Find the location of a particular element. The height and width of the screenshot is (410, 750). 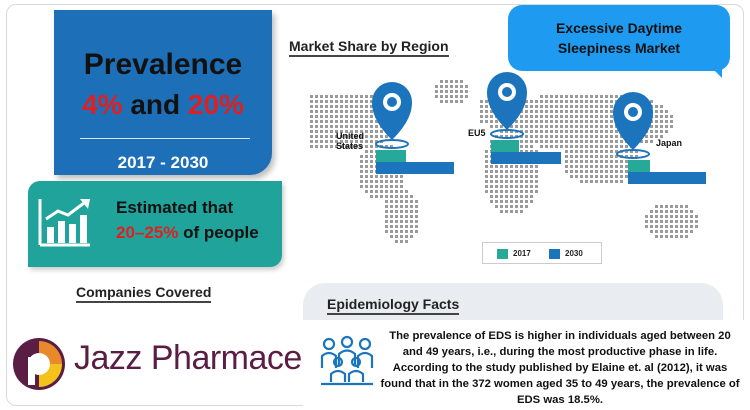

legend-label-2017: 2017 is located at coordinates (522, 253).